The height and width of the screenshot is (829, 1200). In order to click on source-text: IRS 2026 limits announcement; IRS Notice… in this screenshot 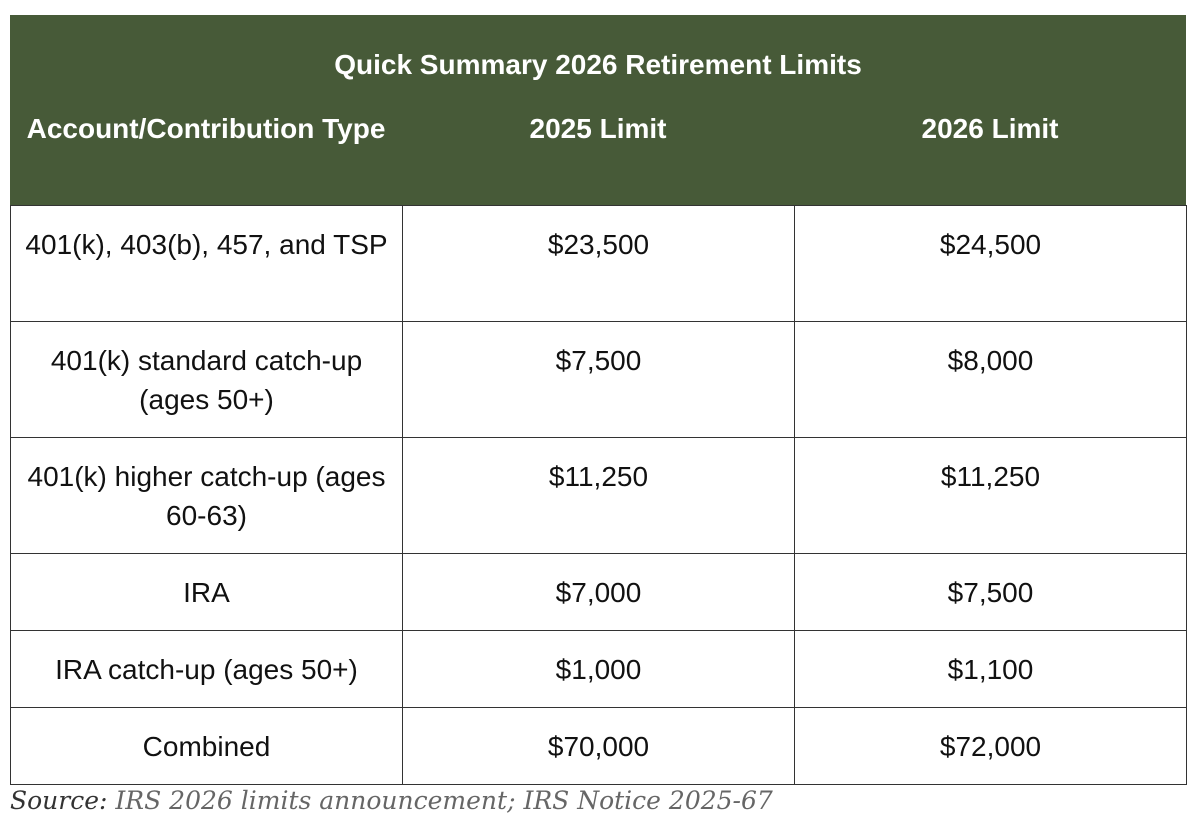, I will do `click(444, 800)`.